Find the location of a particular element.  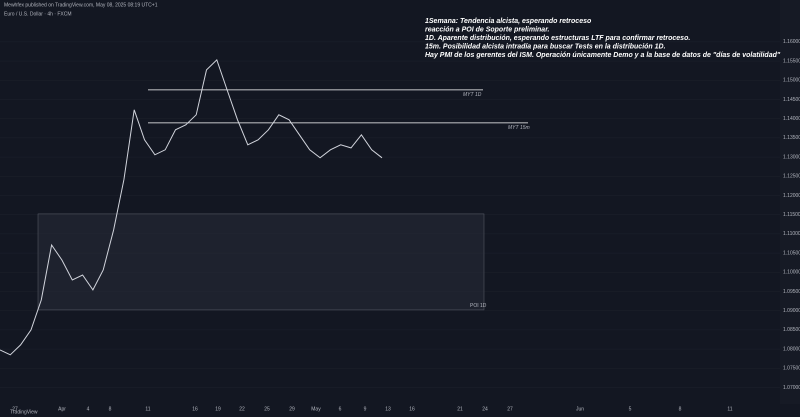

x-tick-label: 24 is located at coordinates (485, 409).